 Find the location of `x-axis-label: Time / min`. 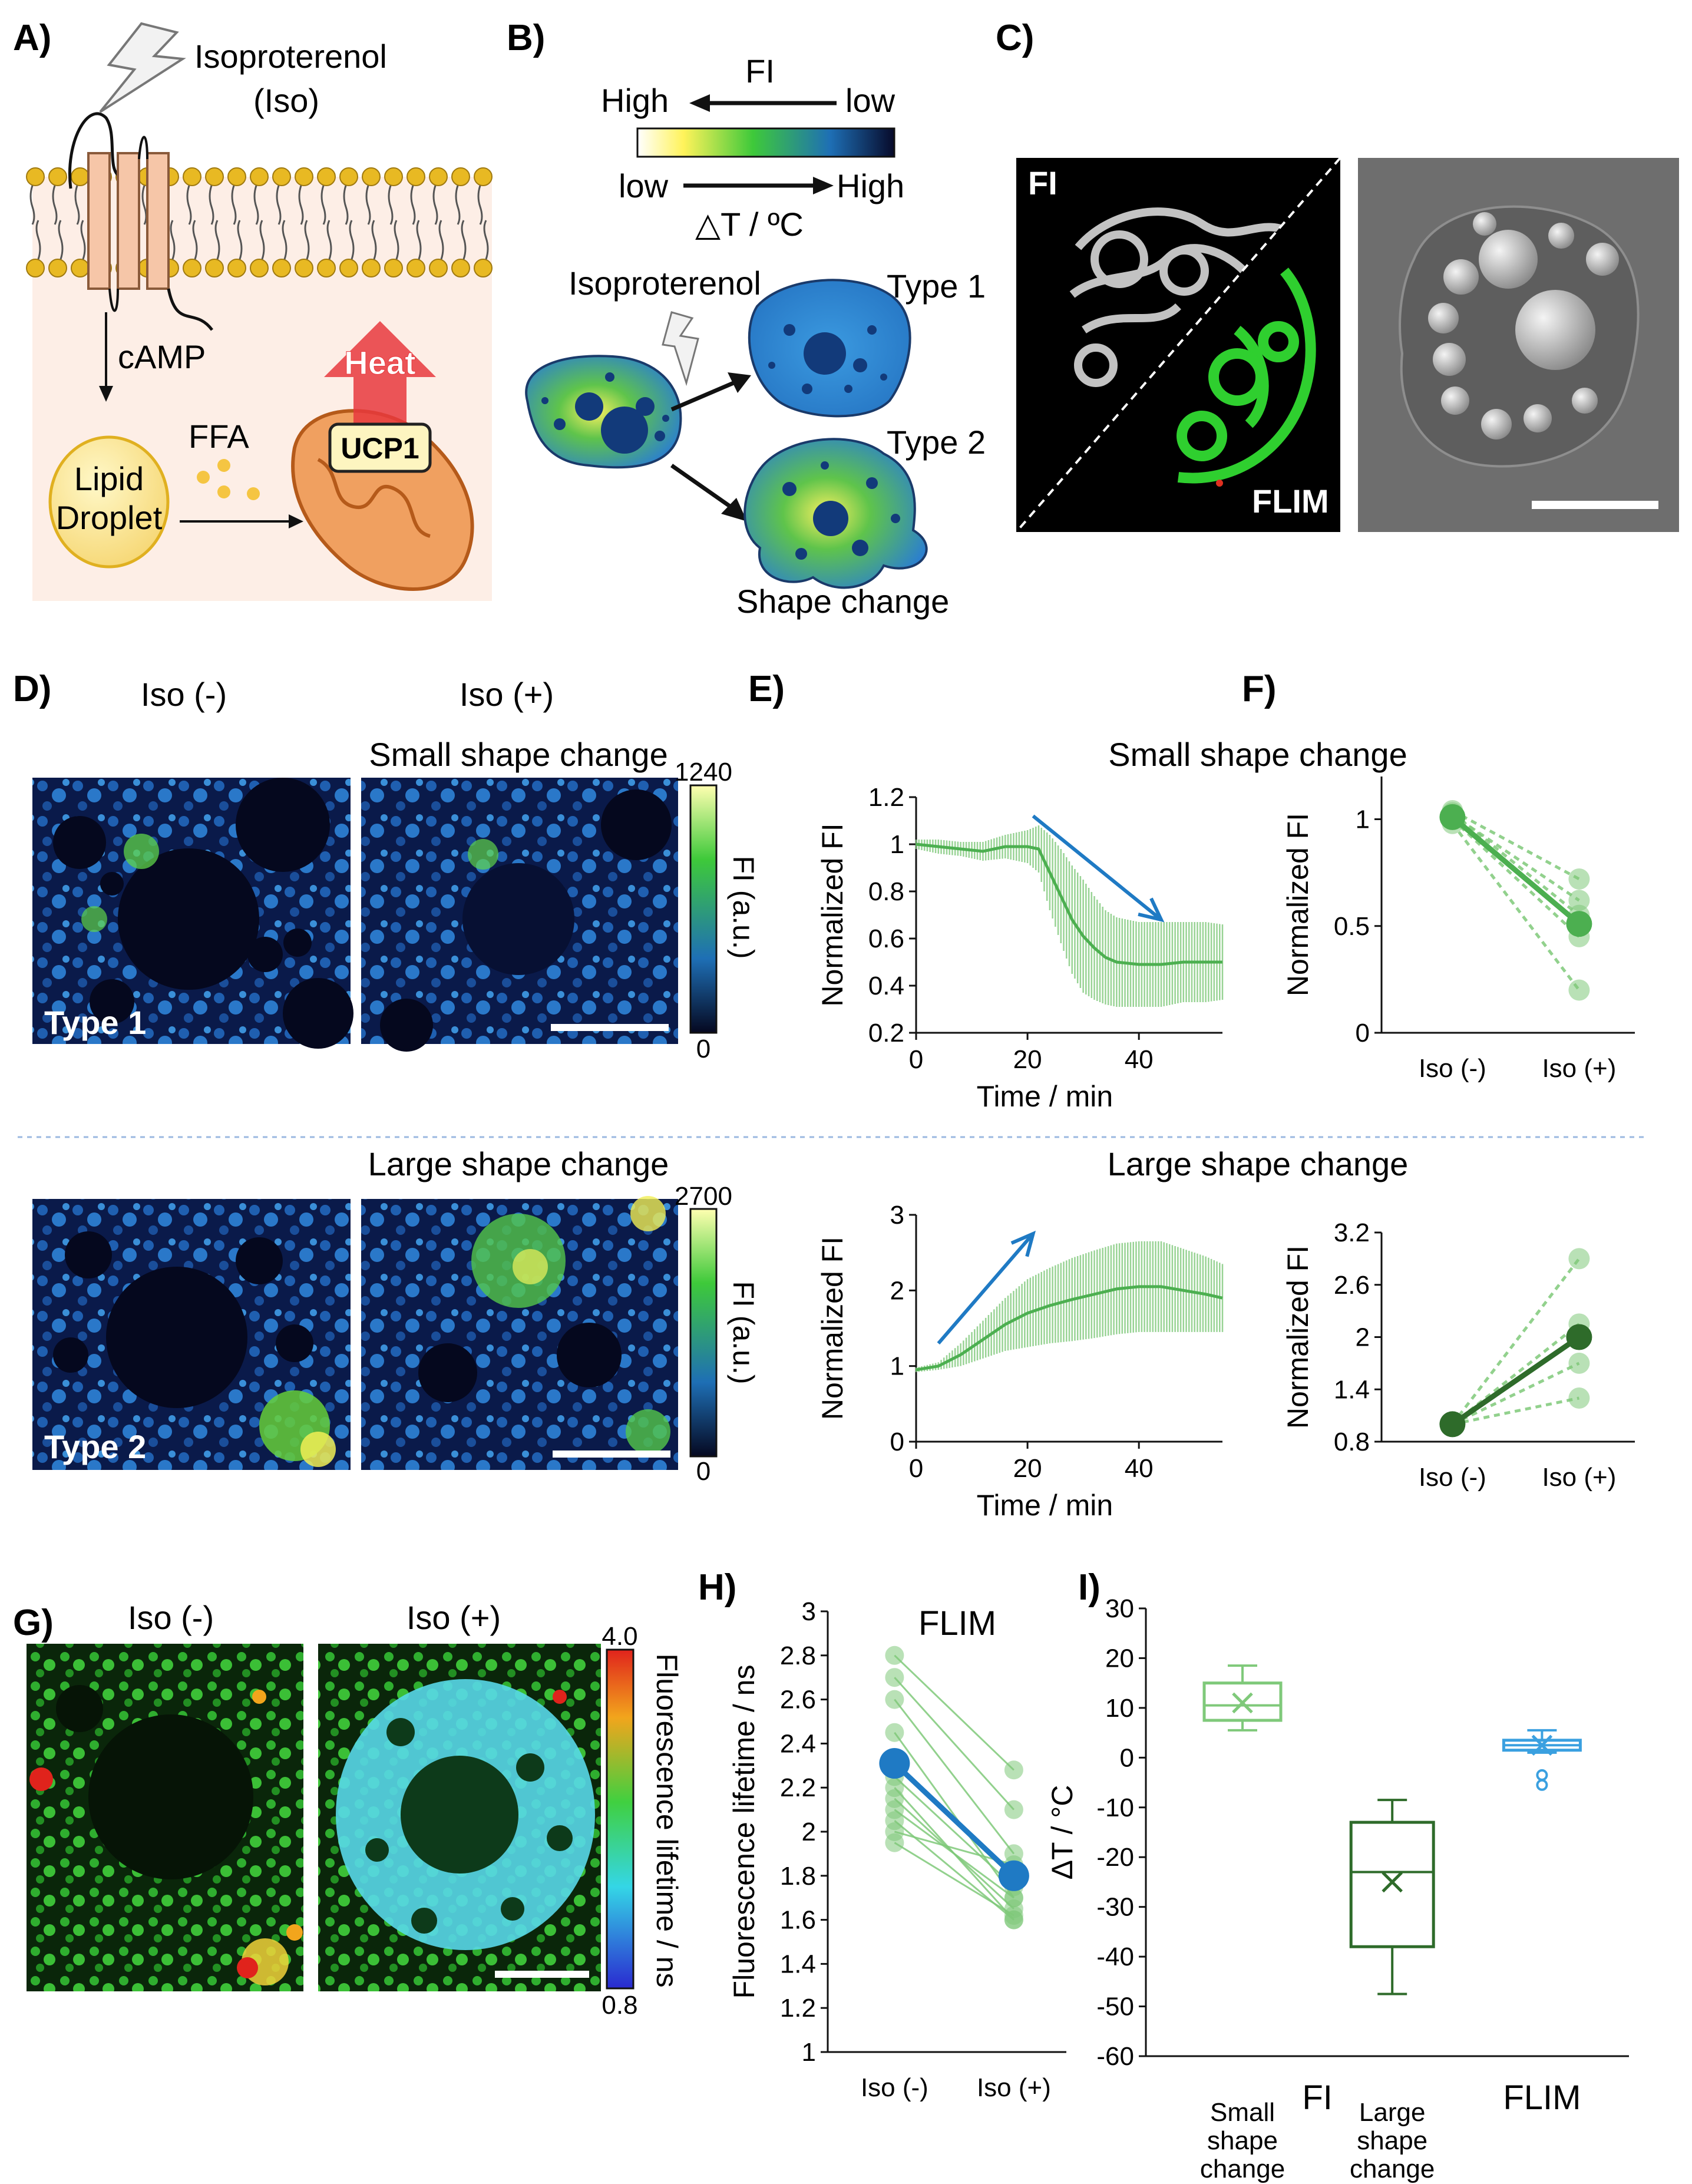

x-axis-label: Time / min is located at coordinates (1045, 1096).